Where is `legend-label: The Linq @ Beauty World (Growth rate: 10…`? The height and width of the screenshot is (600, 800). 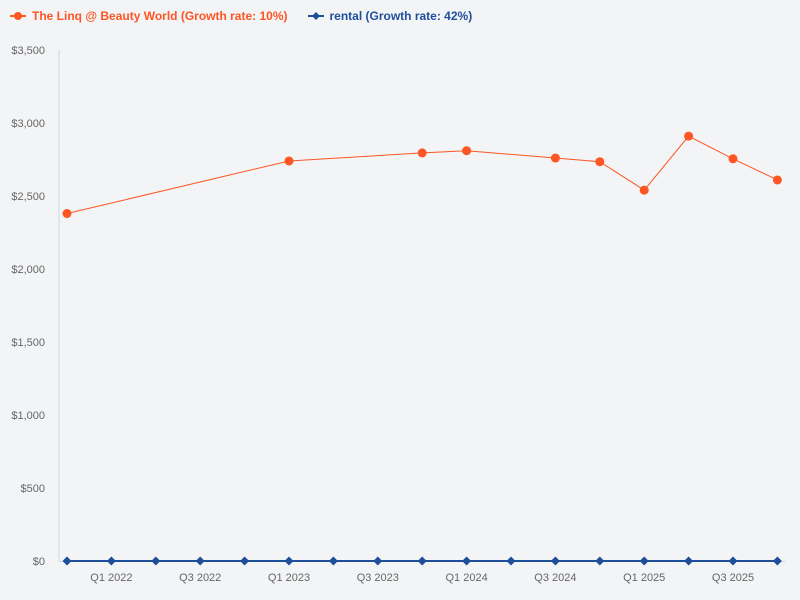 legend-label: The Linq @ Beauty World (Growth rate: 10… is located at coordinates (160, 16).